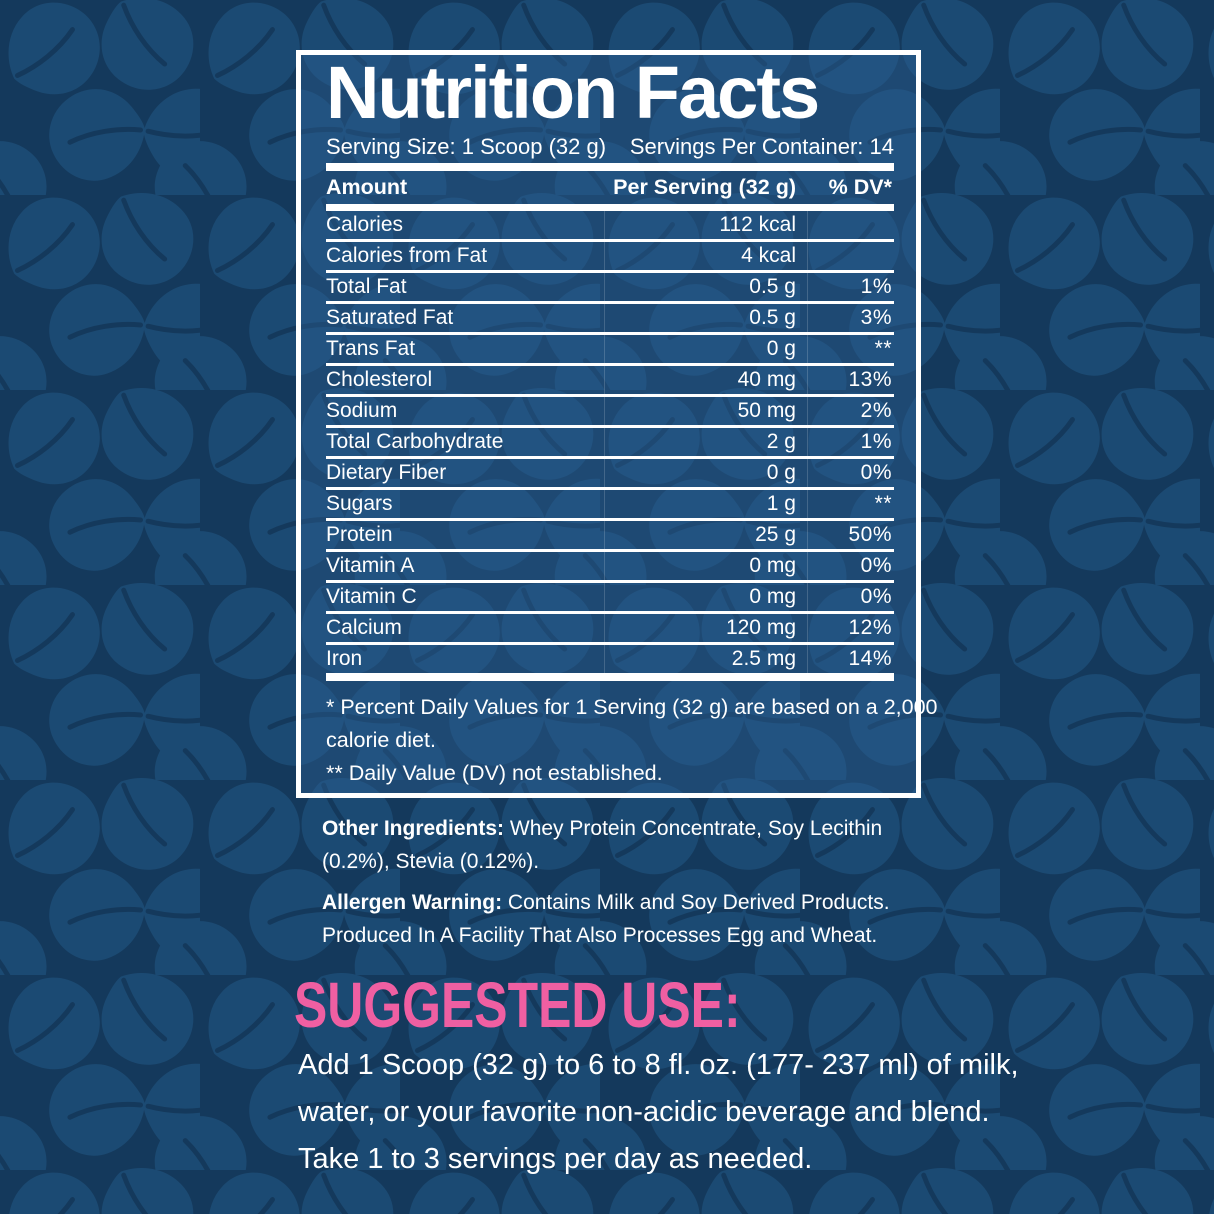  What do you see at coordinates (763, 658) in the screenshot?
I see `nutrient-value: 2.5 mg` at bounding box center [763, 658].